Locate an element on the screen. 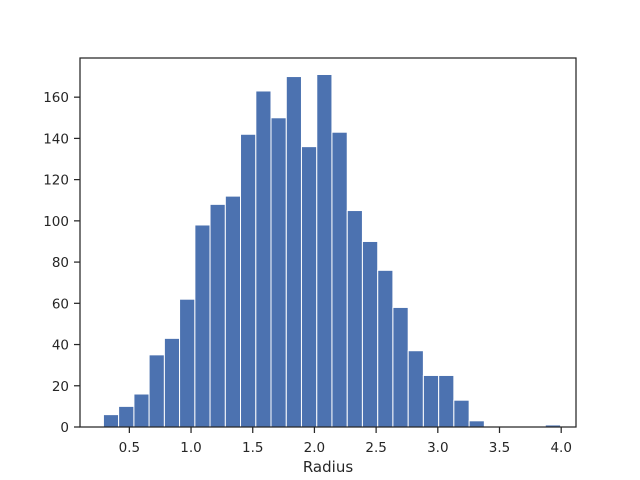 The width and height of the screenshot is (640, 480). y-tick-label: 160 is located at coordinates (56, 98).